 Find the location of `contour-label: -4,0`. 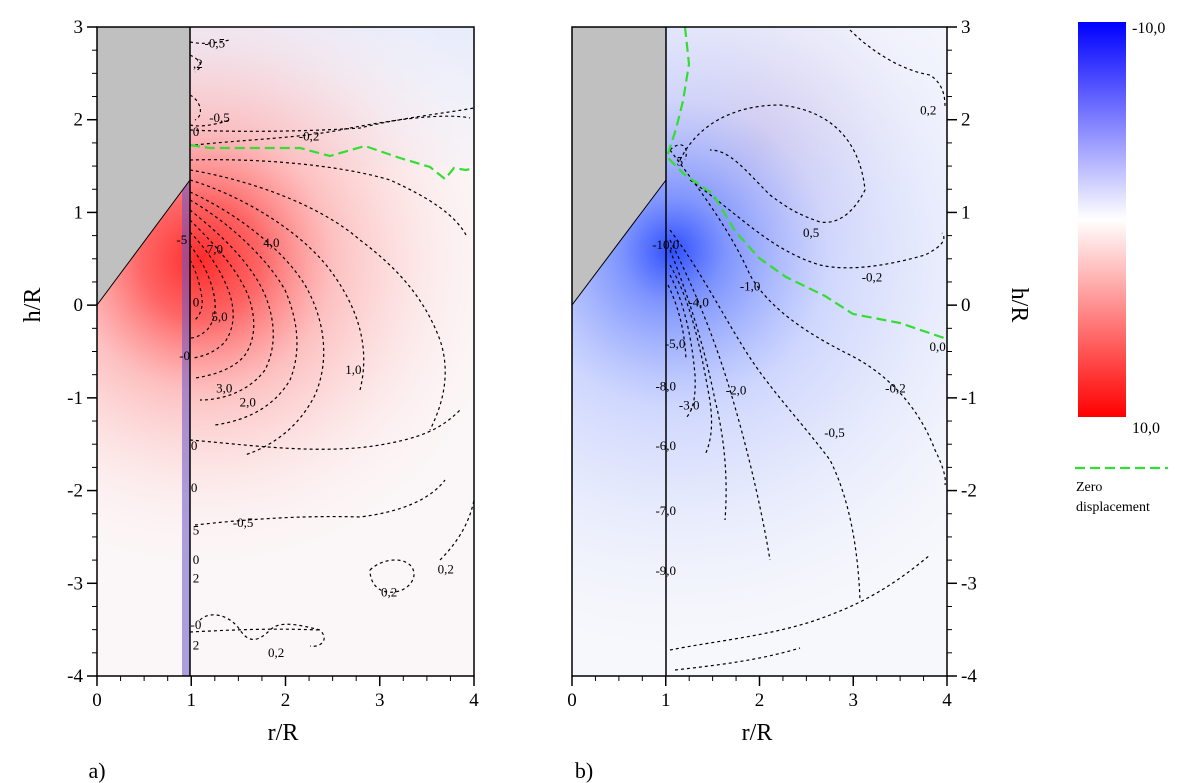

contour-label: -4,0 is located at coordinates (698, 301).